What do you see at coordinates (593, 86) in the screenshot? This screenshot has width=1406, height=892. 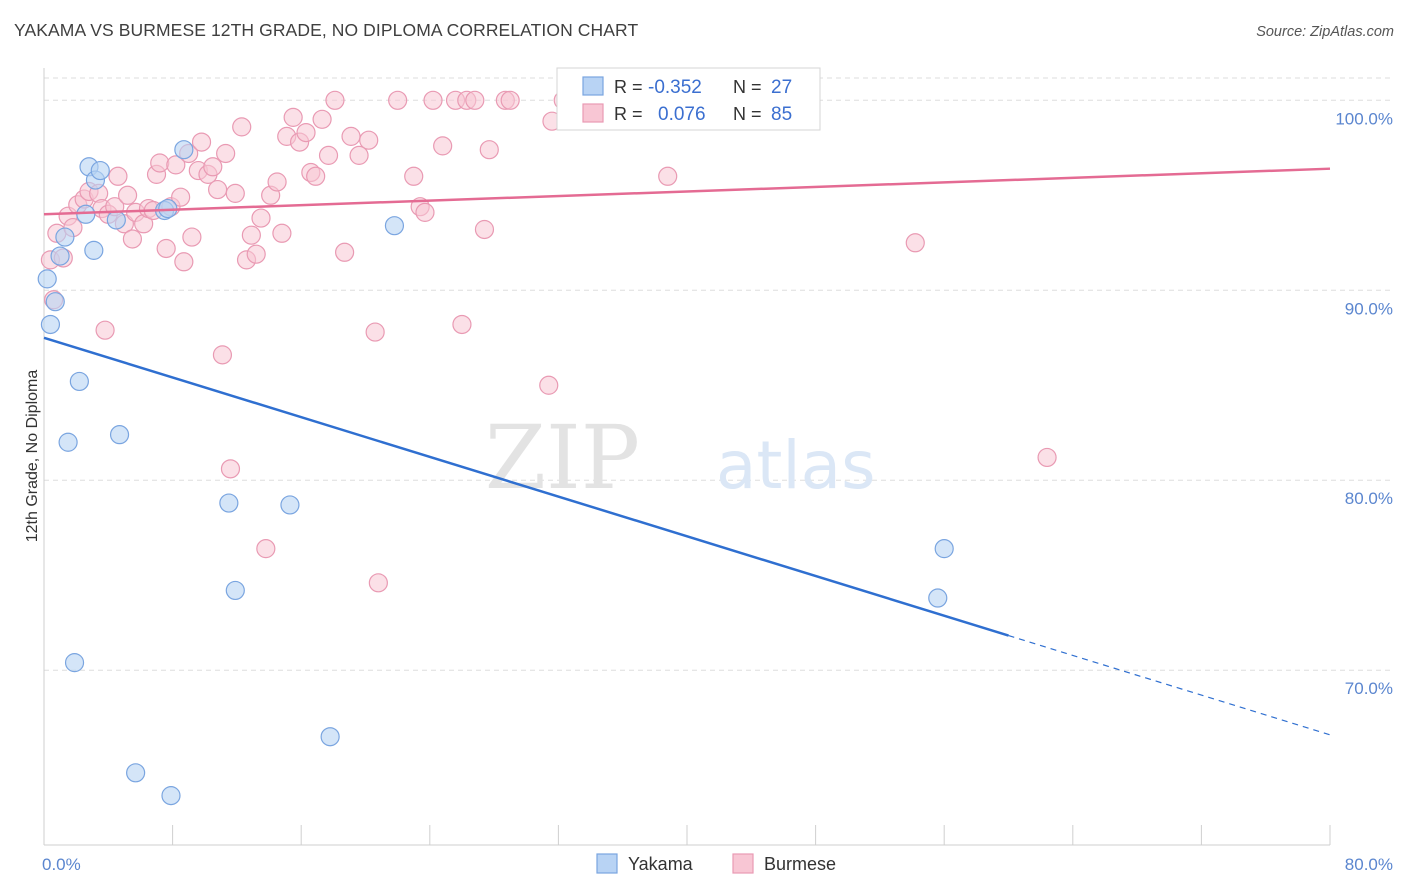 I see `legend-swatch-yakama` at bounding box center [593, 86].